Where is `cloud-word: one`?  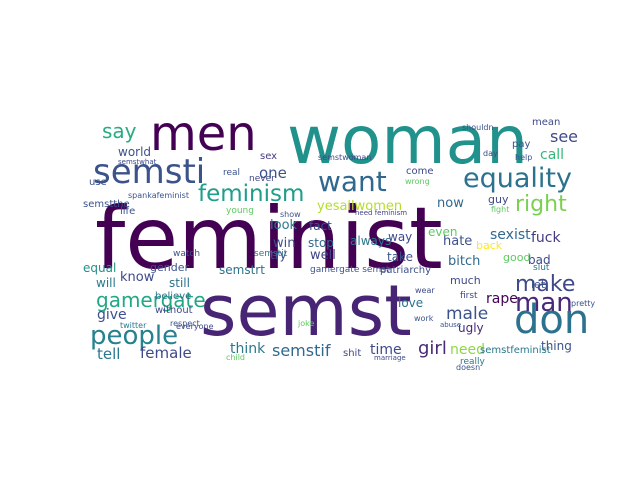 cloud-word: one is located at coordinates (273, 173).